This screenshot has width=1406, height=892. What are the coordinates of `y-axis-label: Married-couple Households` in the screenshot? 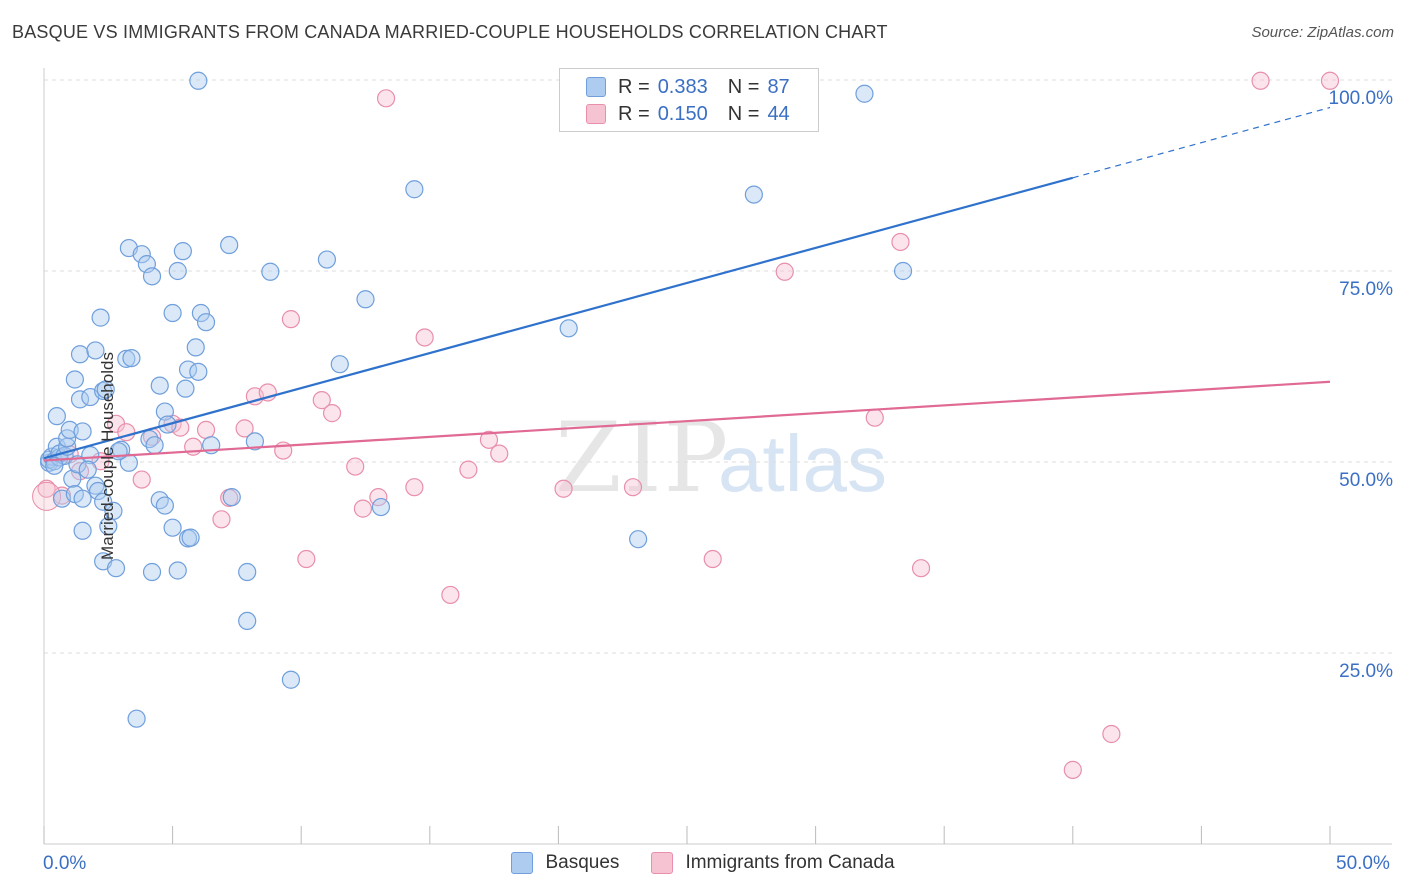 It's located at (107, 456).